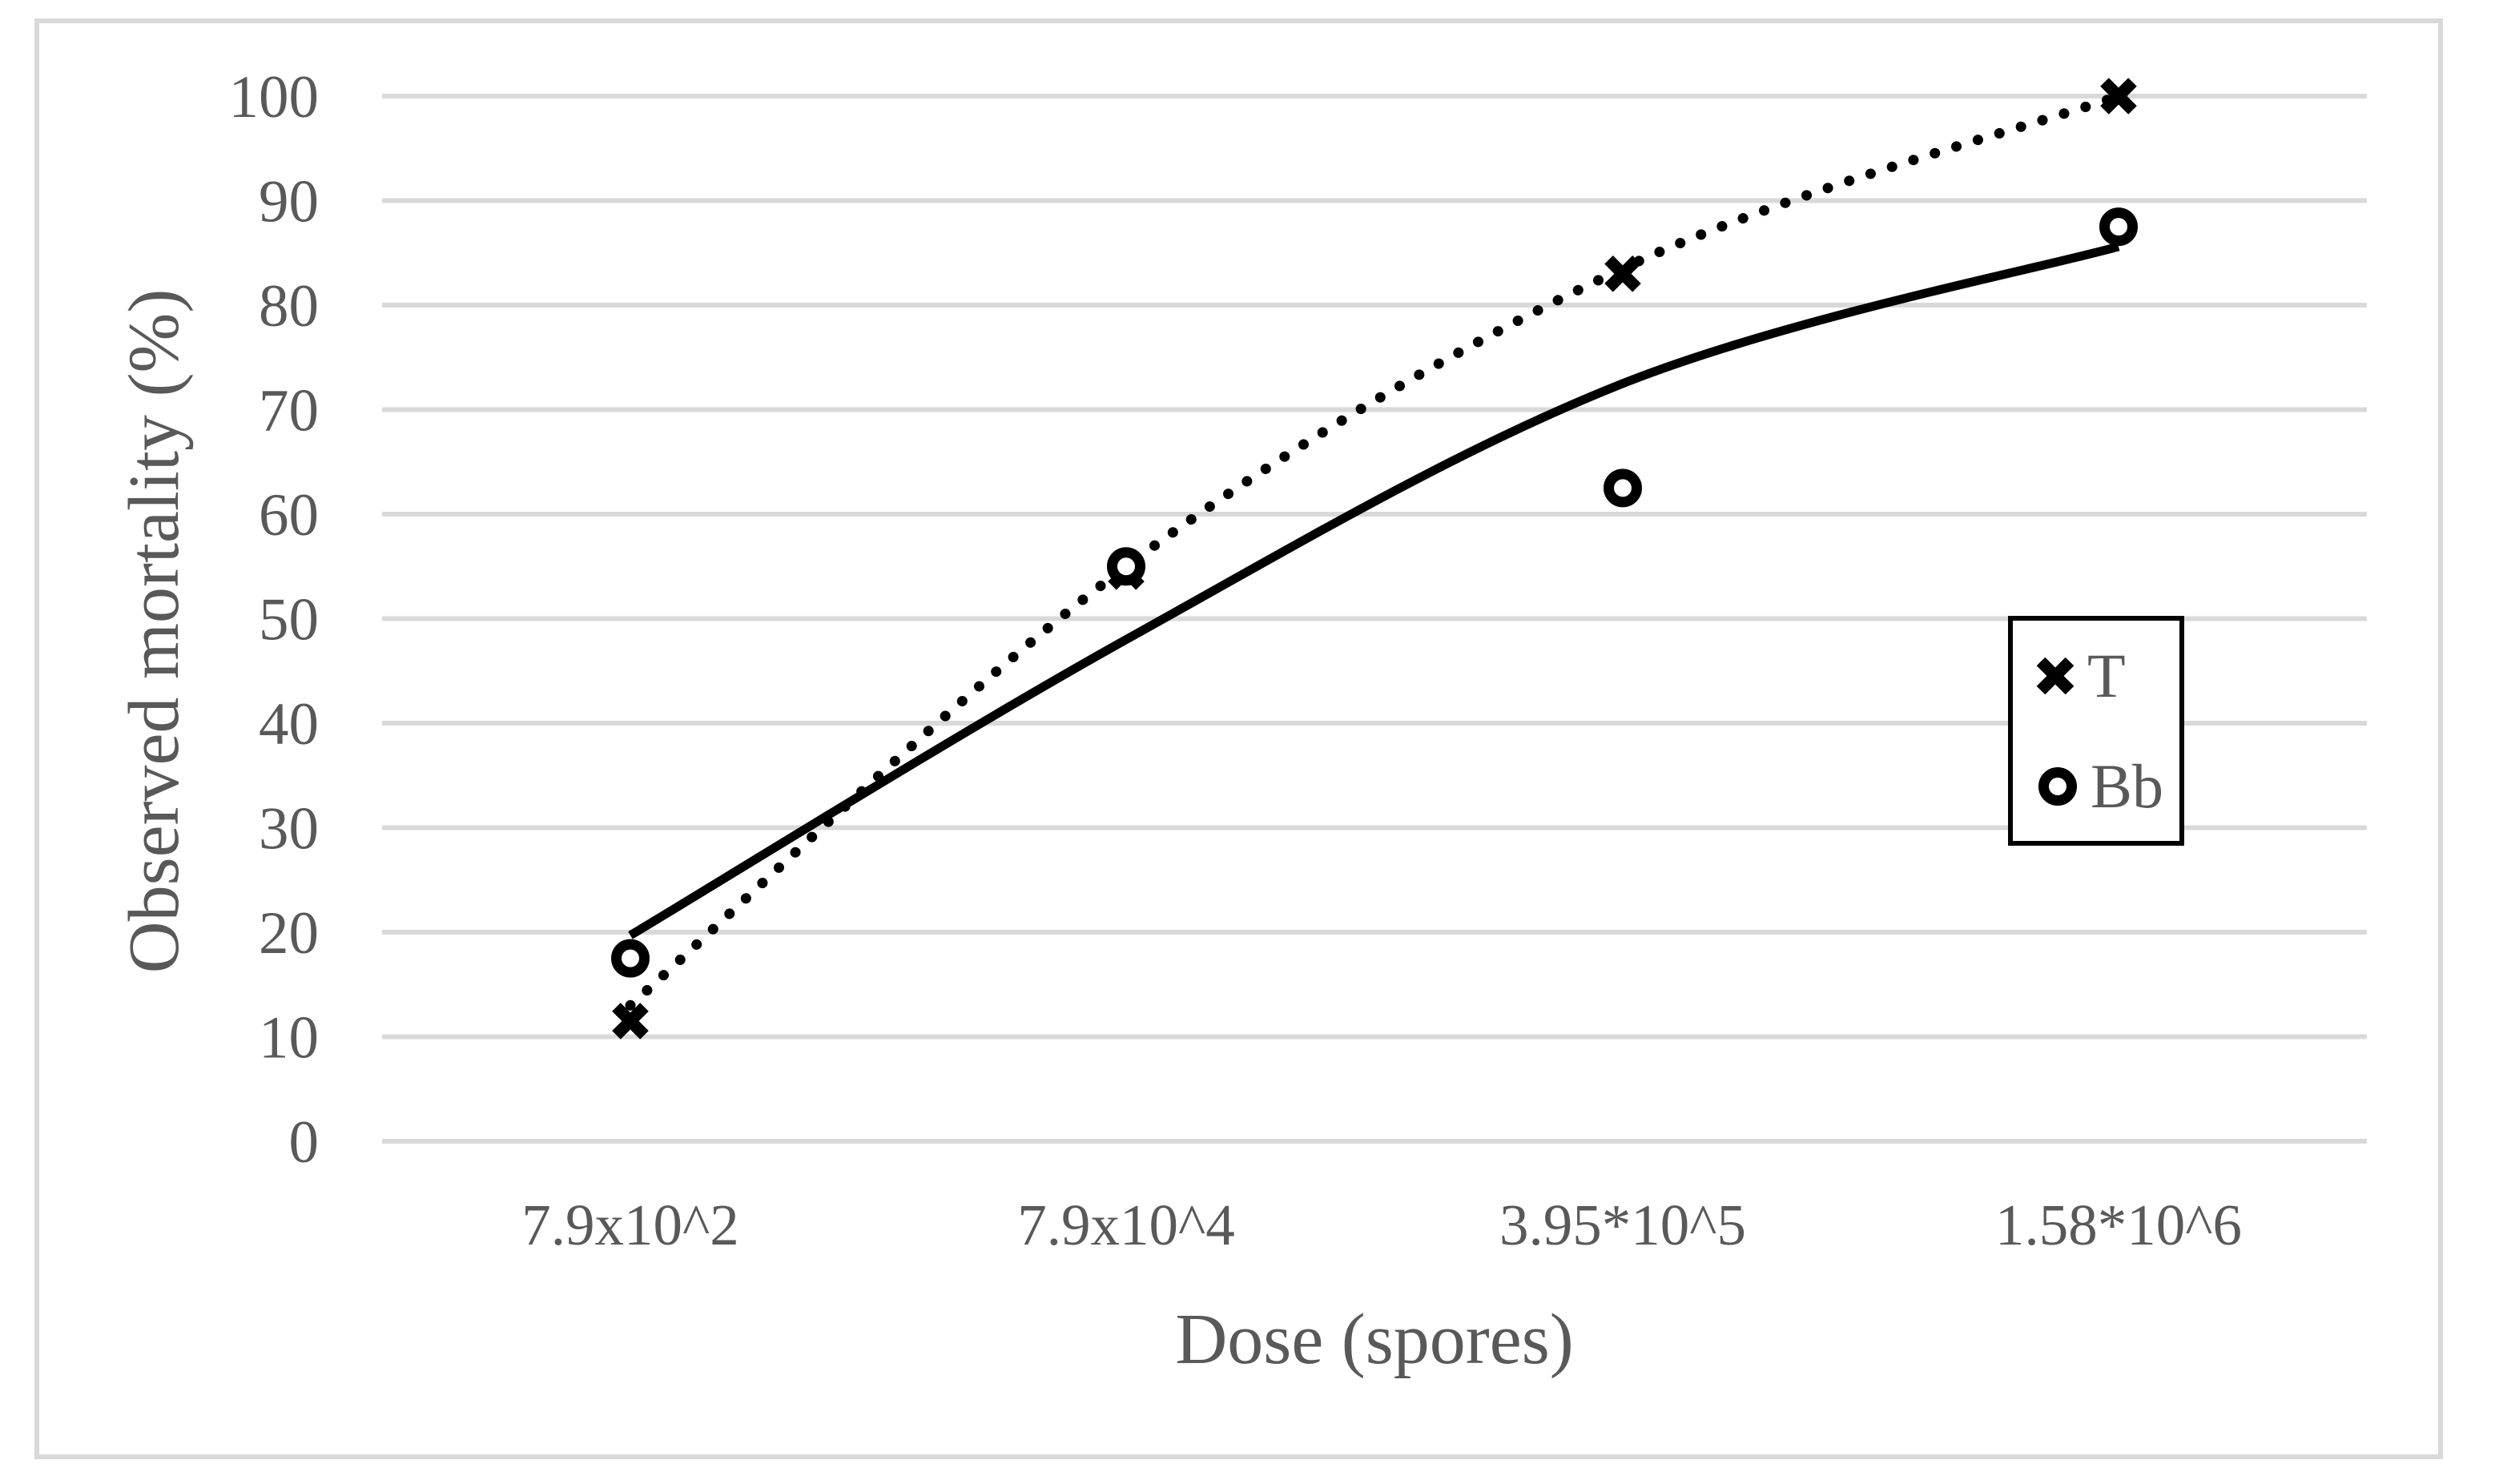 This screenshot has width=2495, height=1484. Describe the element at coordinates (289, 1038) in the screenshot. I see `y-tick-label: 10` at that location.